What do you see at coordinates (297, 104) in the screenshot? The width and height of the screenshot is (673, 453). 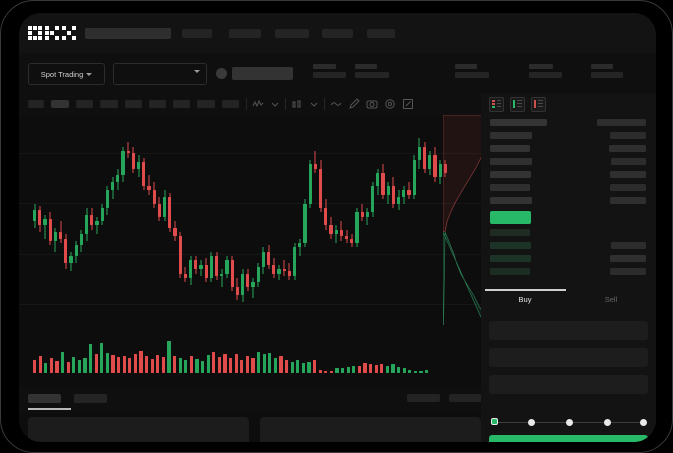 I see `candle-type-icon` at bounding box center [297, 104].